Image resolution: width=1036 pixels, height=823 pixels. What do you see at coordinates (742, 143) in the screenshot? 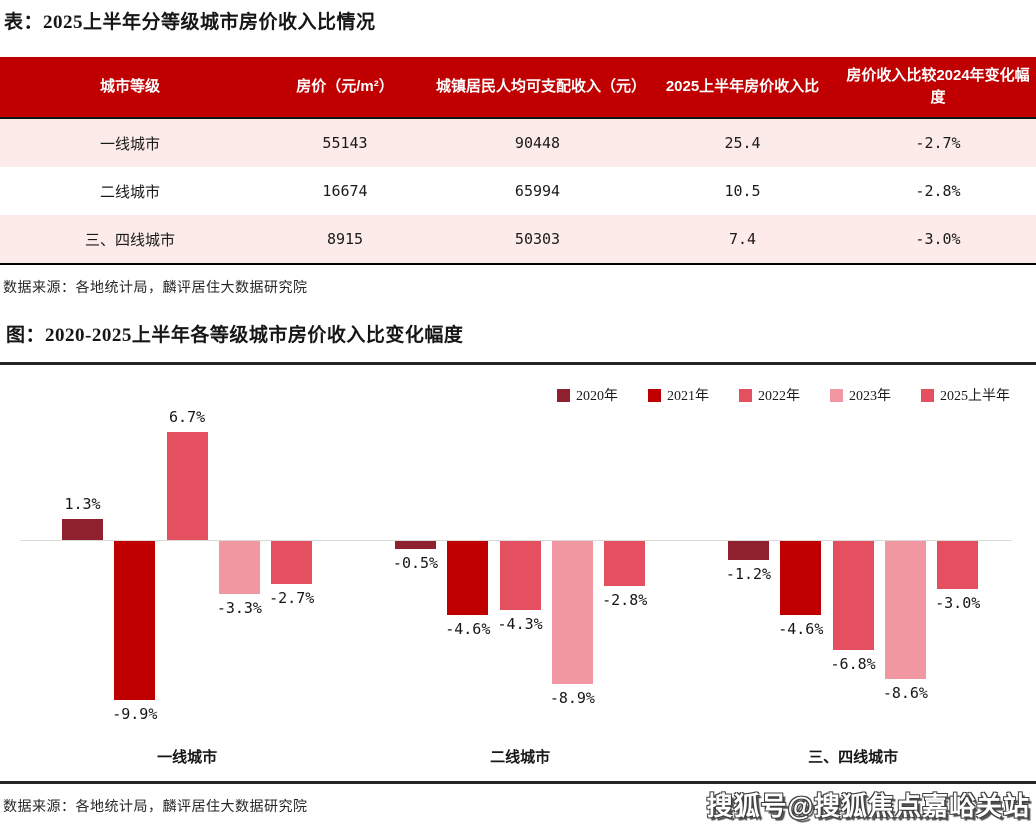
I see `table-cell: 25.4` at bounding box center [742, 143].